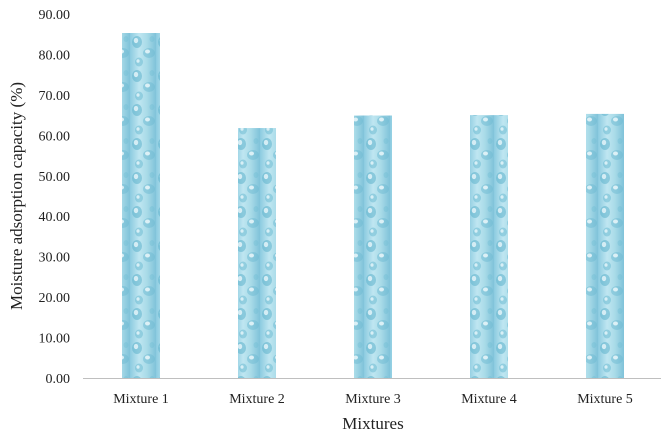  Describe the element at coordinates (55, 258) in the screenshot. I see `y-tick-label: 30.00` at that location.